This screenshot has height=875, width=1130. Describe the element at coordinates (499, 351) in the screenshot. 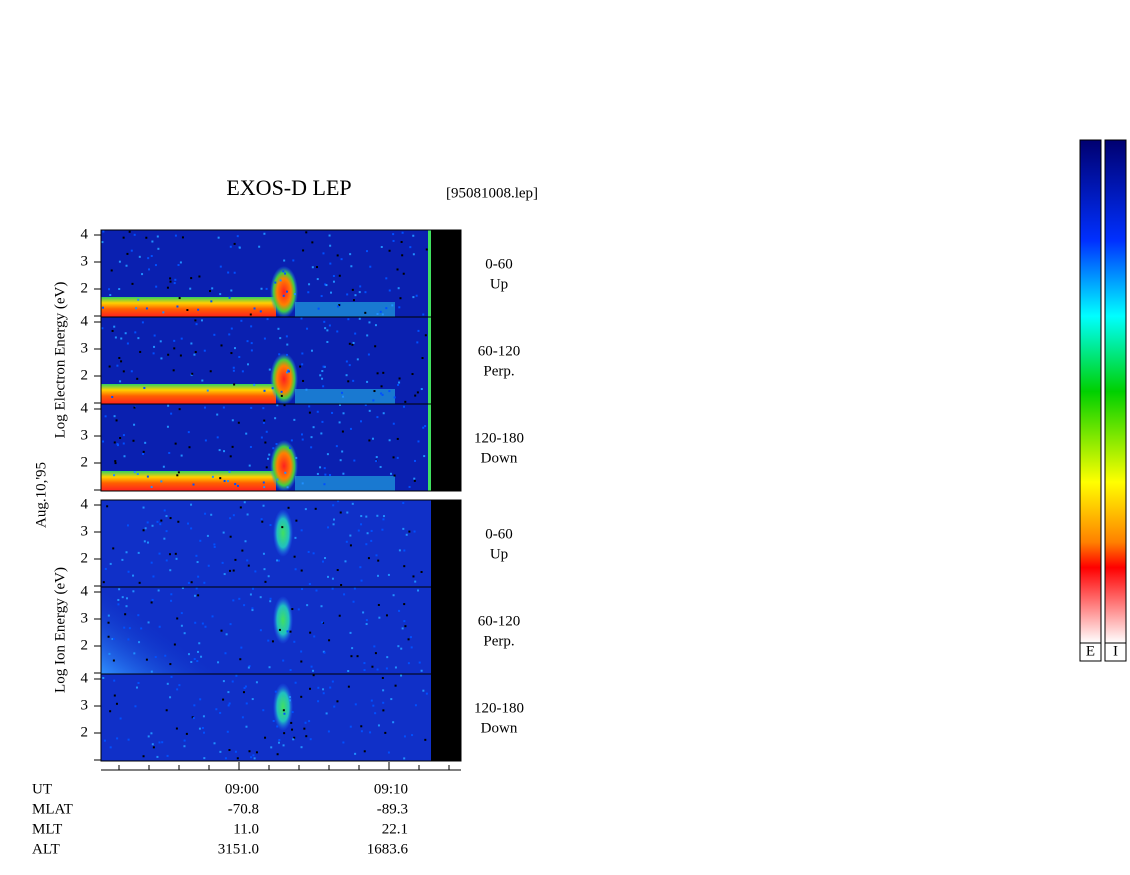

I see `panel-range: 60-120` at that location.